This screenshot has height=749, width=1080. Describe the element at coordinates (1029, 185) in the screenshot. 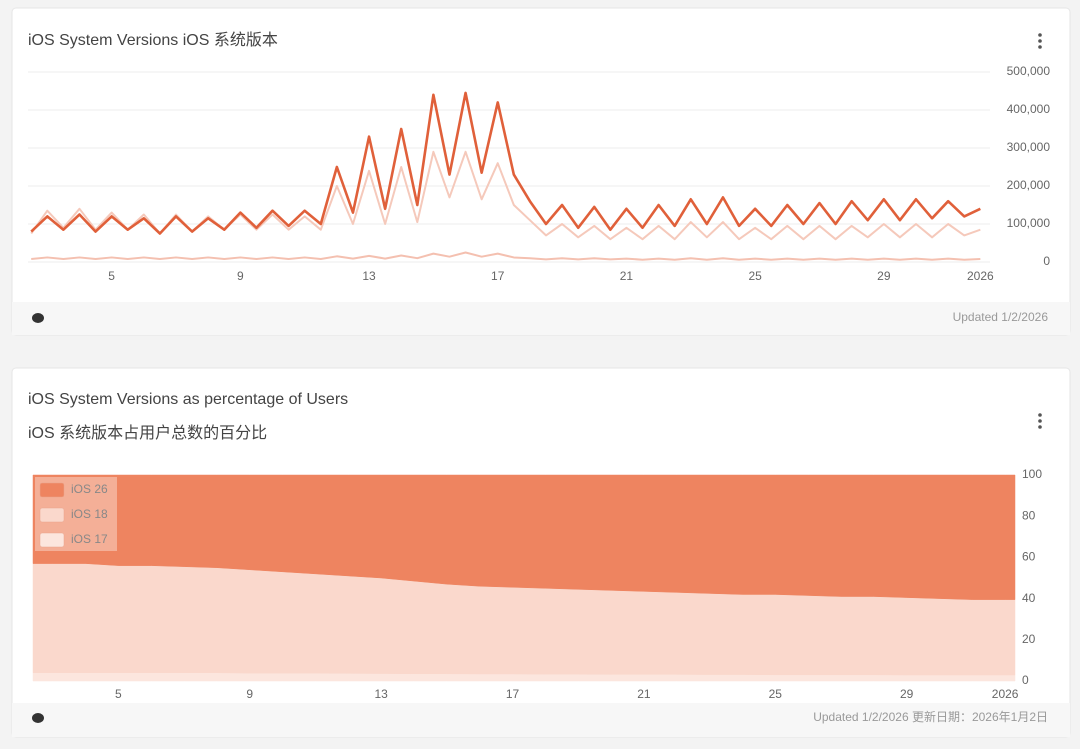

I see `y-tick-label: 200,000` at that location.